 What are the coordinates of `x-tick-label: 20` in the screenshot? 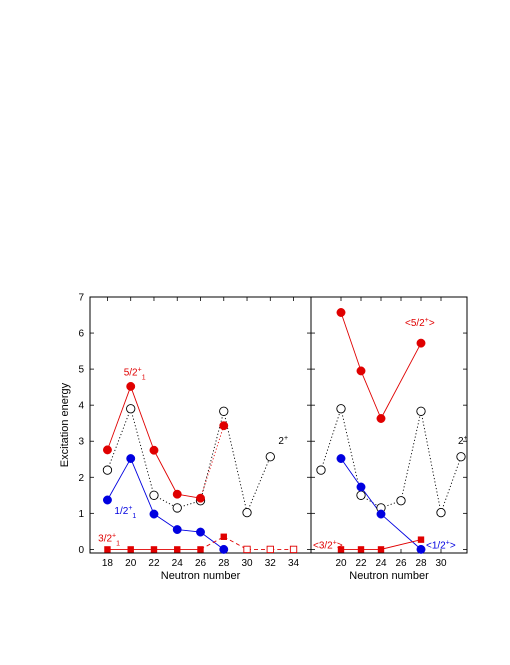 It's located at (131, 563).